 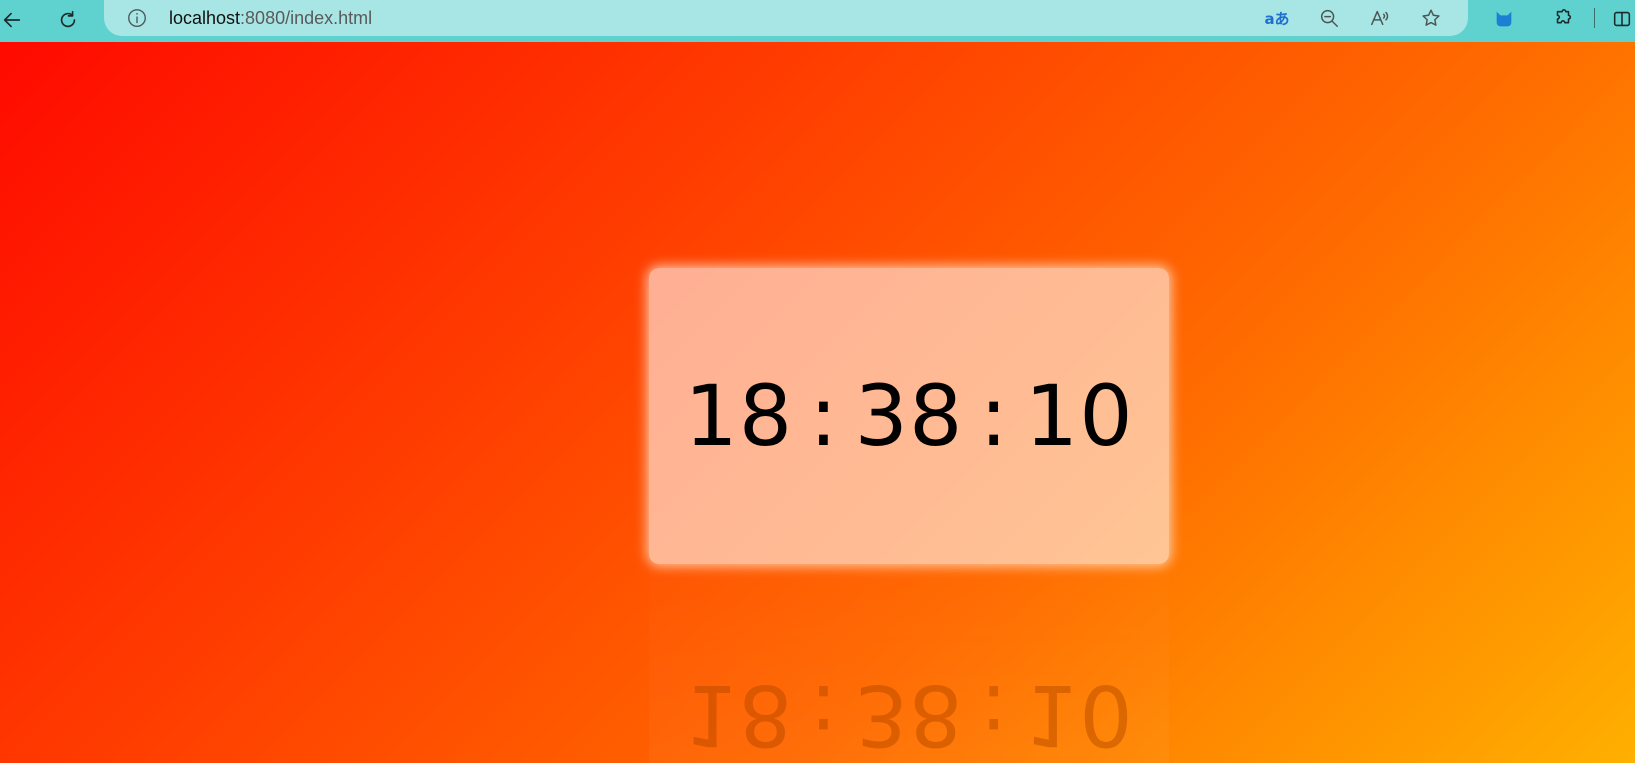 What do you see at coordinates (205, 18) in the screenshot?
I see `url-host: localhost` at bounding box center [205, 18].